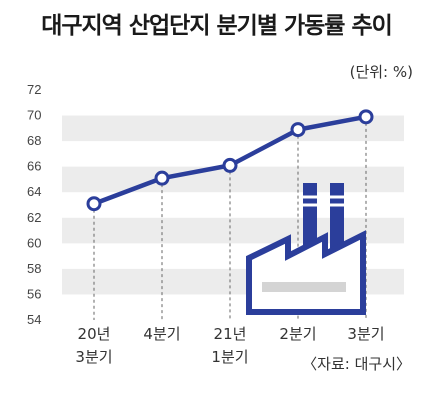 The image size is (433, 403). Describe the element at coordinates (34, 204) in the screenshot. I see `y-axis-ticks: 54 56 58 60 62 64 66 68 70 72` at that location.